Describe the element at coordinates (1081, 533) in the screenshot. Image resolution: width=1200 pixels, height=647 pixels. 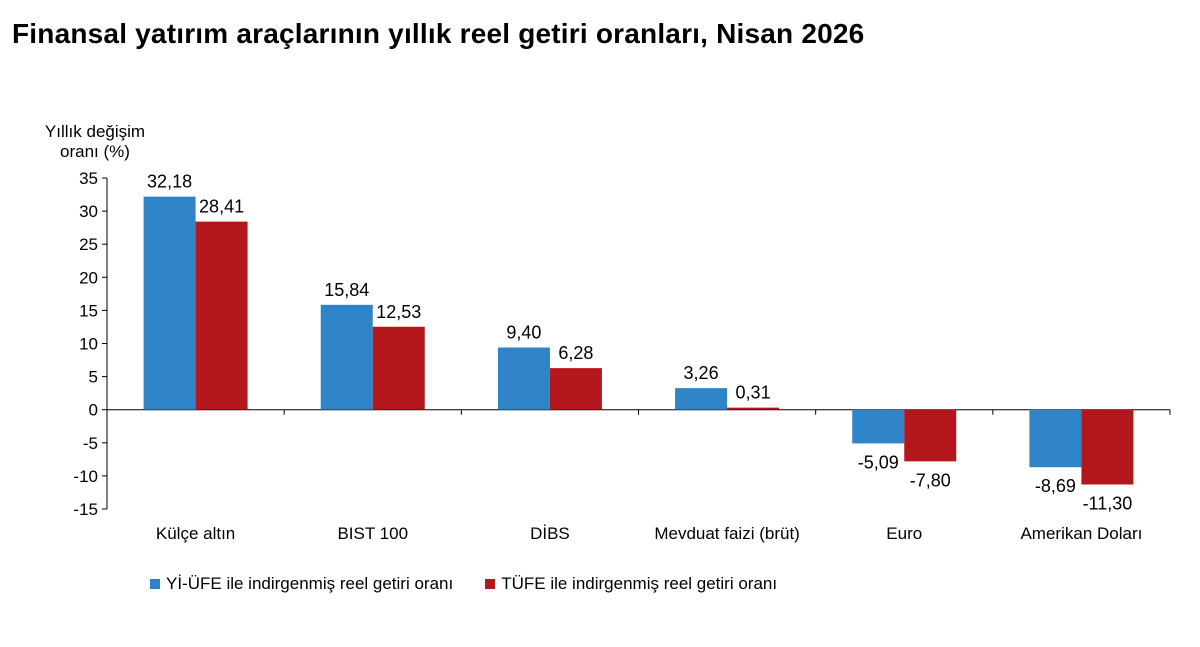
I see `x-tick-label: Amerikan Doları` at that location.